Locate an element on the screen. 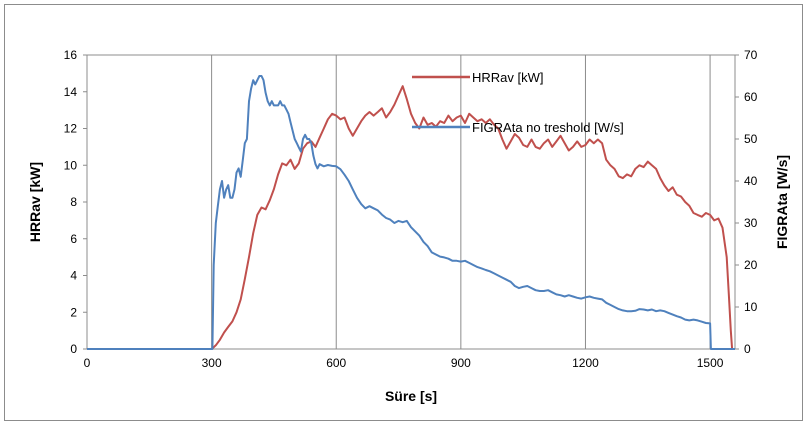 This screenshot has height=425, width=807. y-left-tick-8: 8 is located at coordinates (73, 202).